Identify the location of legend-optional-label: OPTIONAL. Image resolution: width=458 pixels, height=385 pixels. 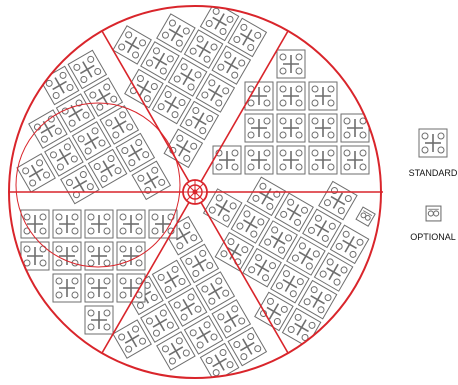
(433, 237).